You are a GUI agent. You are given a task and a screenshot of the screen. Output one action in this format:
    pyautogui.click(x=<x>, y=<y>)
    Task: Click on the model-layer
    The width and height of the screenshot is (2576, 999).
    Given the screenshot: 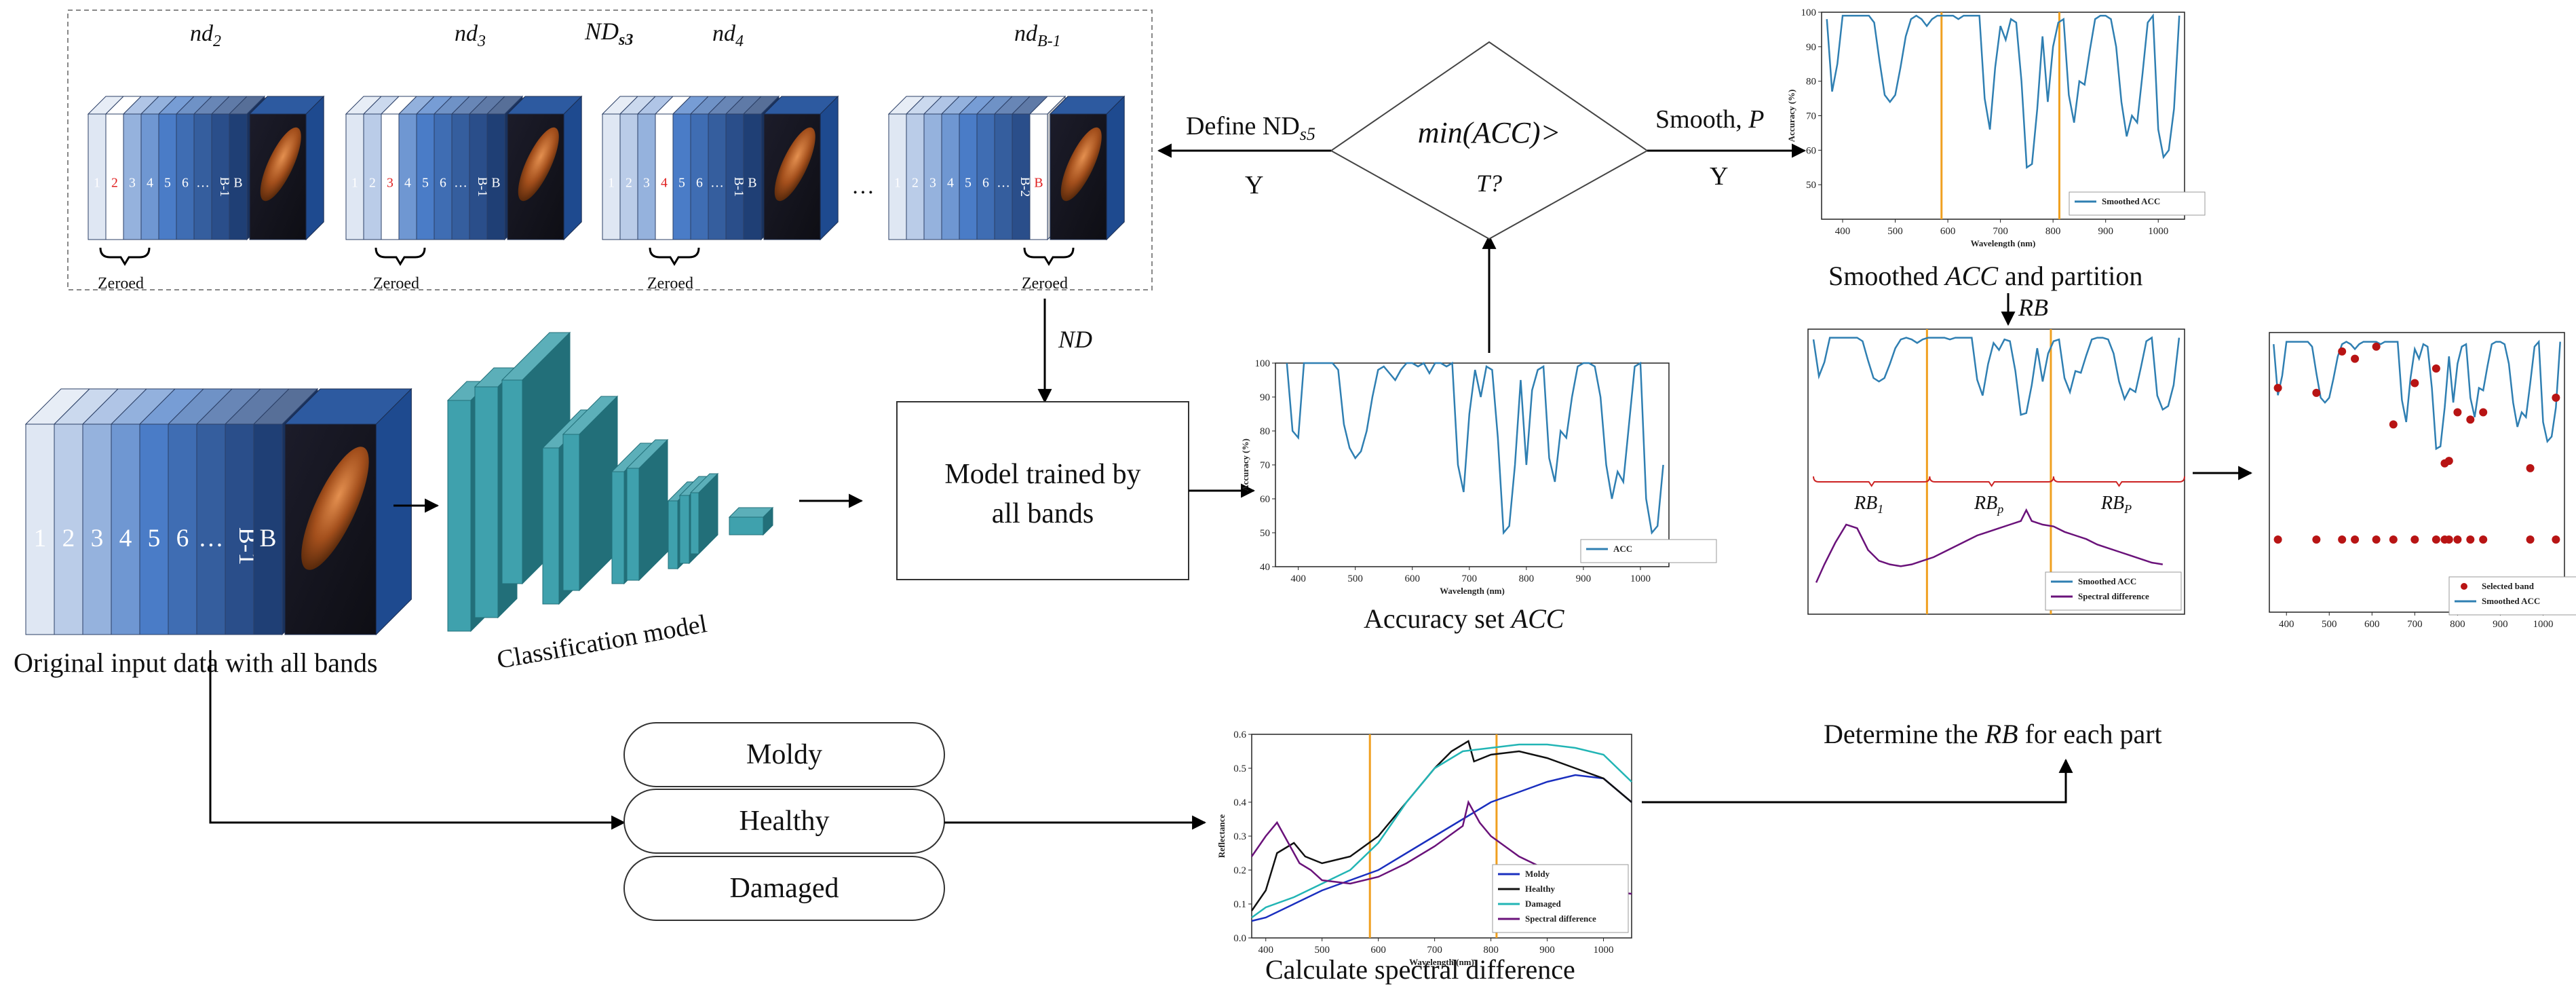 What is the action you would take?
    pyautogui.click(x=647, y=510)
    